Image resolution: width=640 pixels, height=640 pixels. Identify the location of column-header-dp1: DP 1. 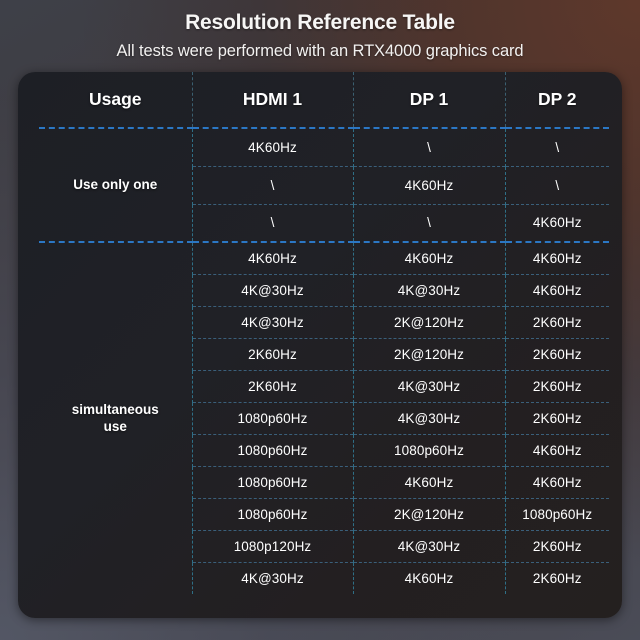
(428, 100).